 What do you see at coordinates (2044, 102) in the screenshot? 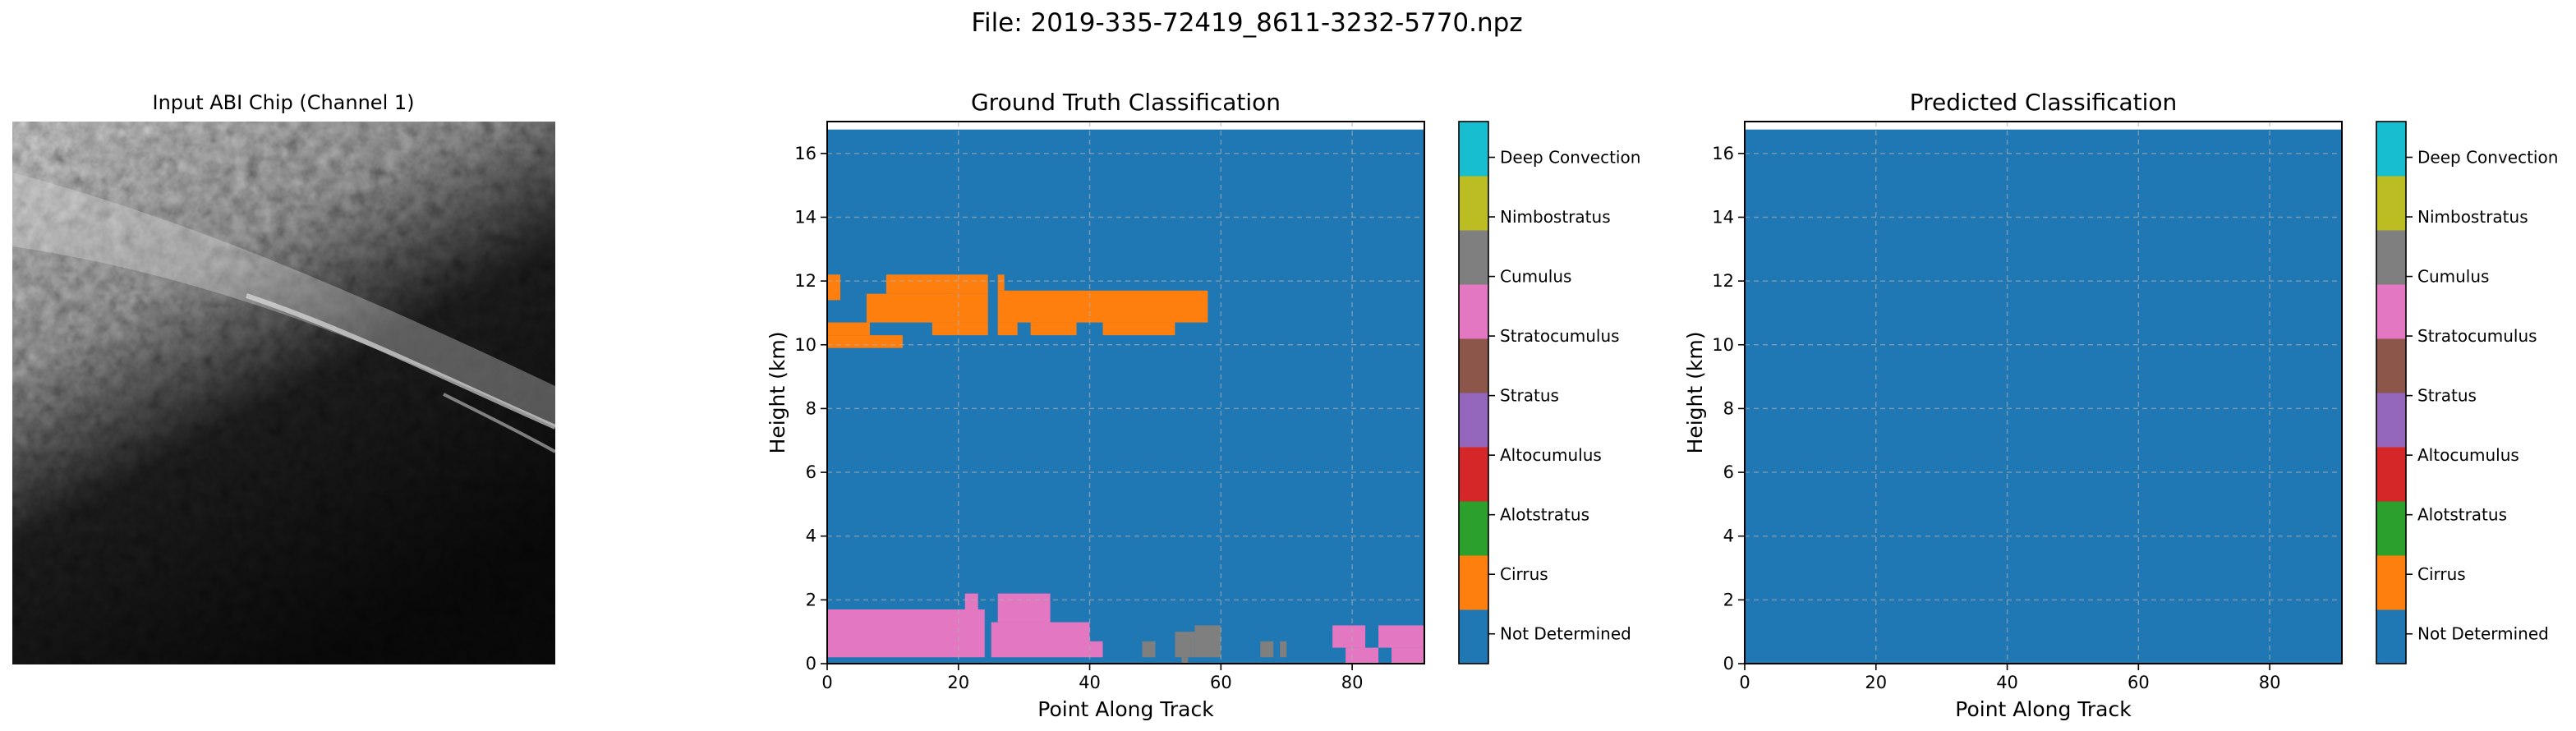
I see `axes-title: Predicted Classification` at bounding box center [2044, 102].